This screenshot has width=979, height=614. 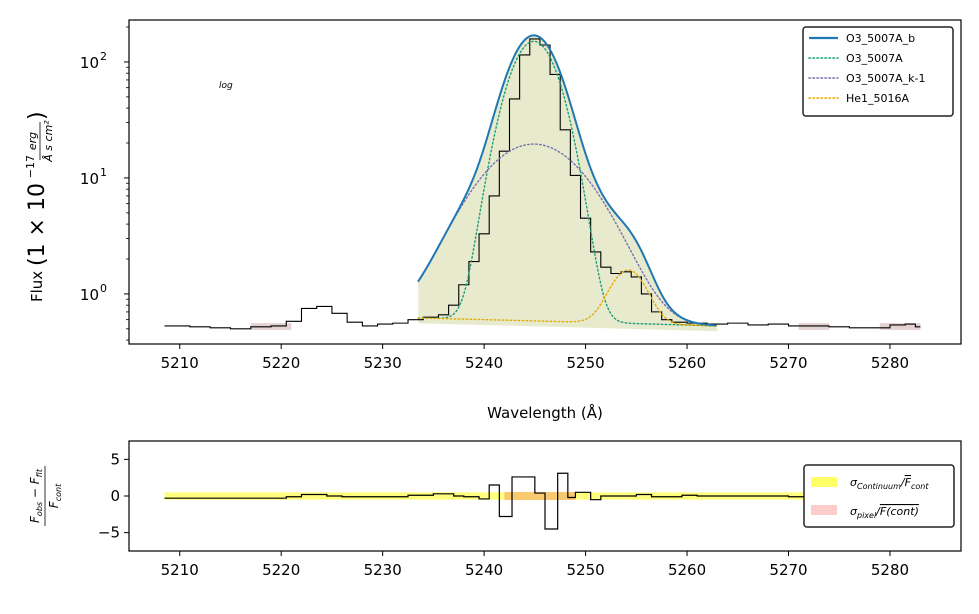 I want to click on legend-swatch-pixel, so click(x=824, y=510).